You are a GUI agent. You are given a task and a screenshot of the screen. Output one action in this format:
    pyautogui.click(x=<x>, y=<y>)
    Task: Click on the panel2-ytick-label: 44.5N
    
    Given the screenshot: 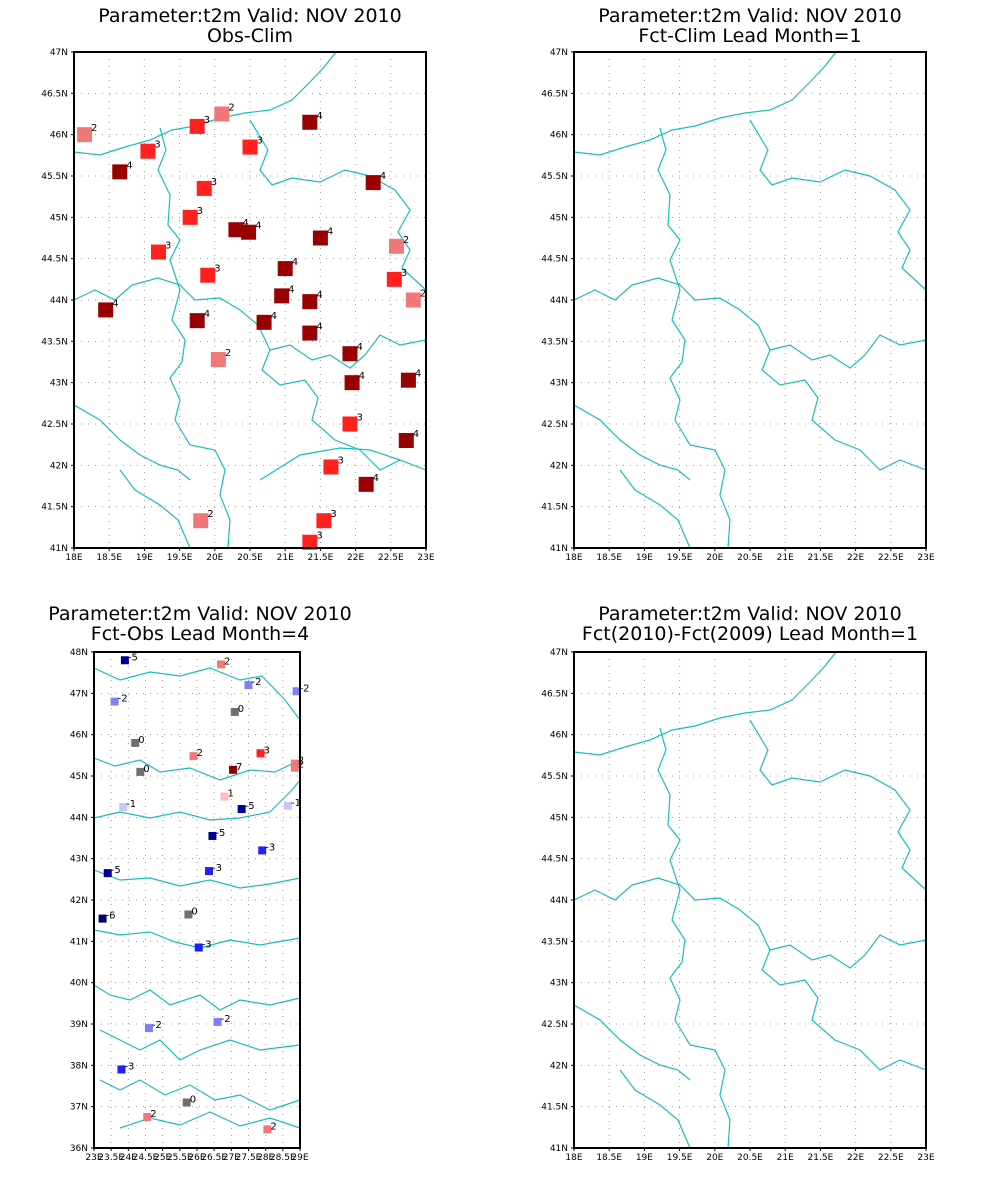 What is the action you would take?
    pyautogui.click(x=554, y=260)
    